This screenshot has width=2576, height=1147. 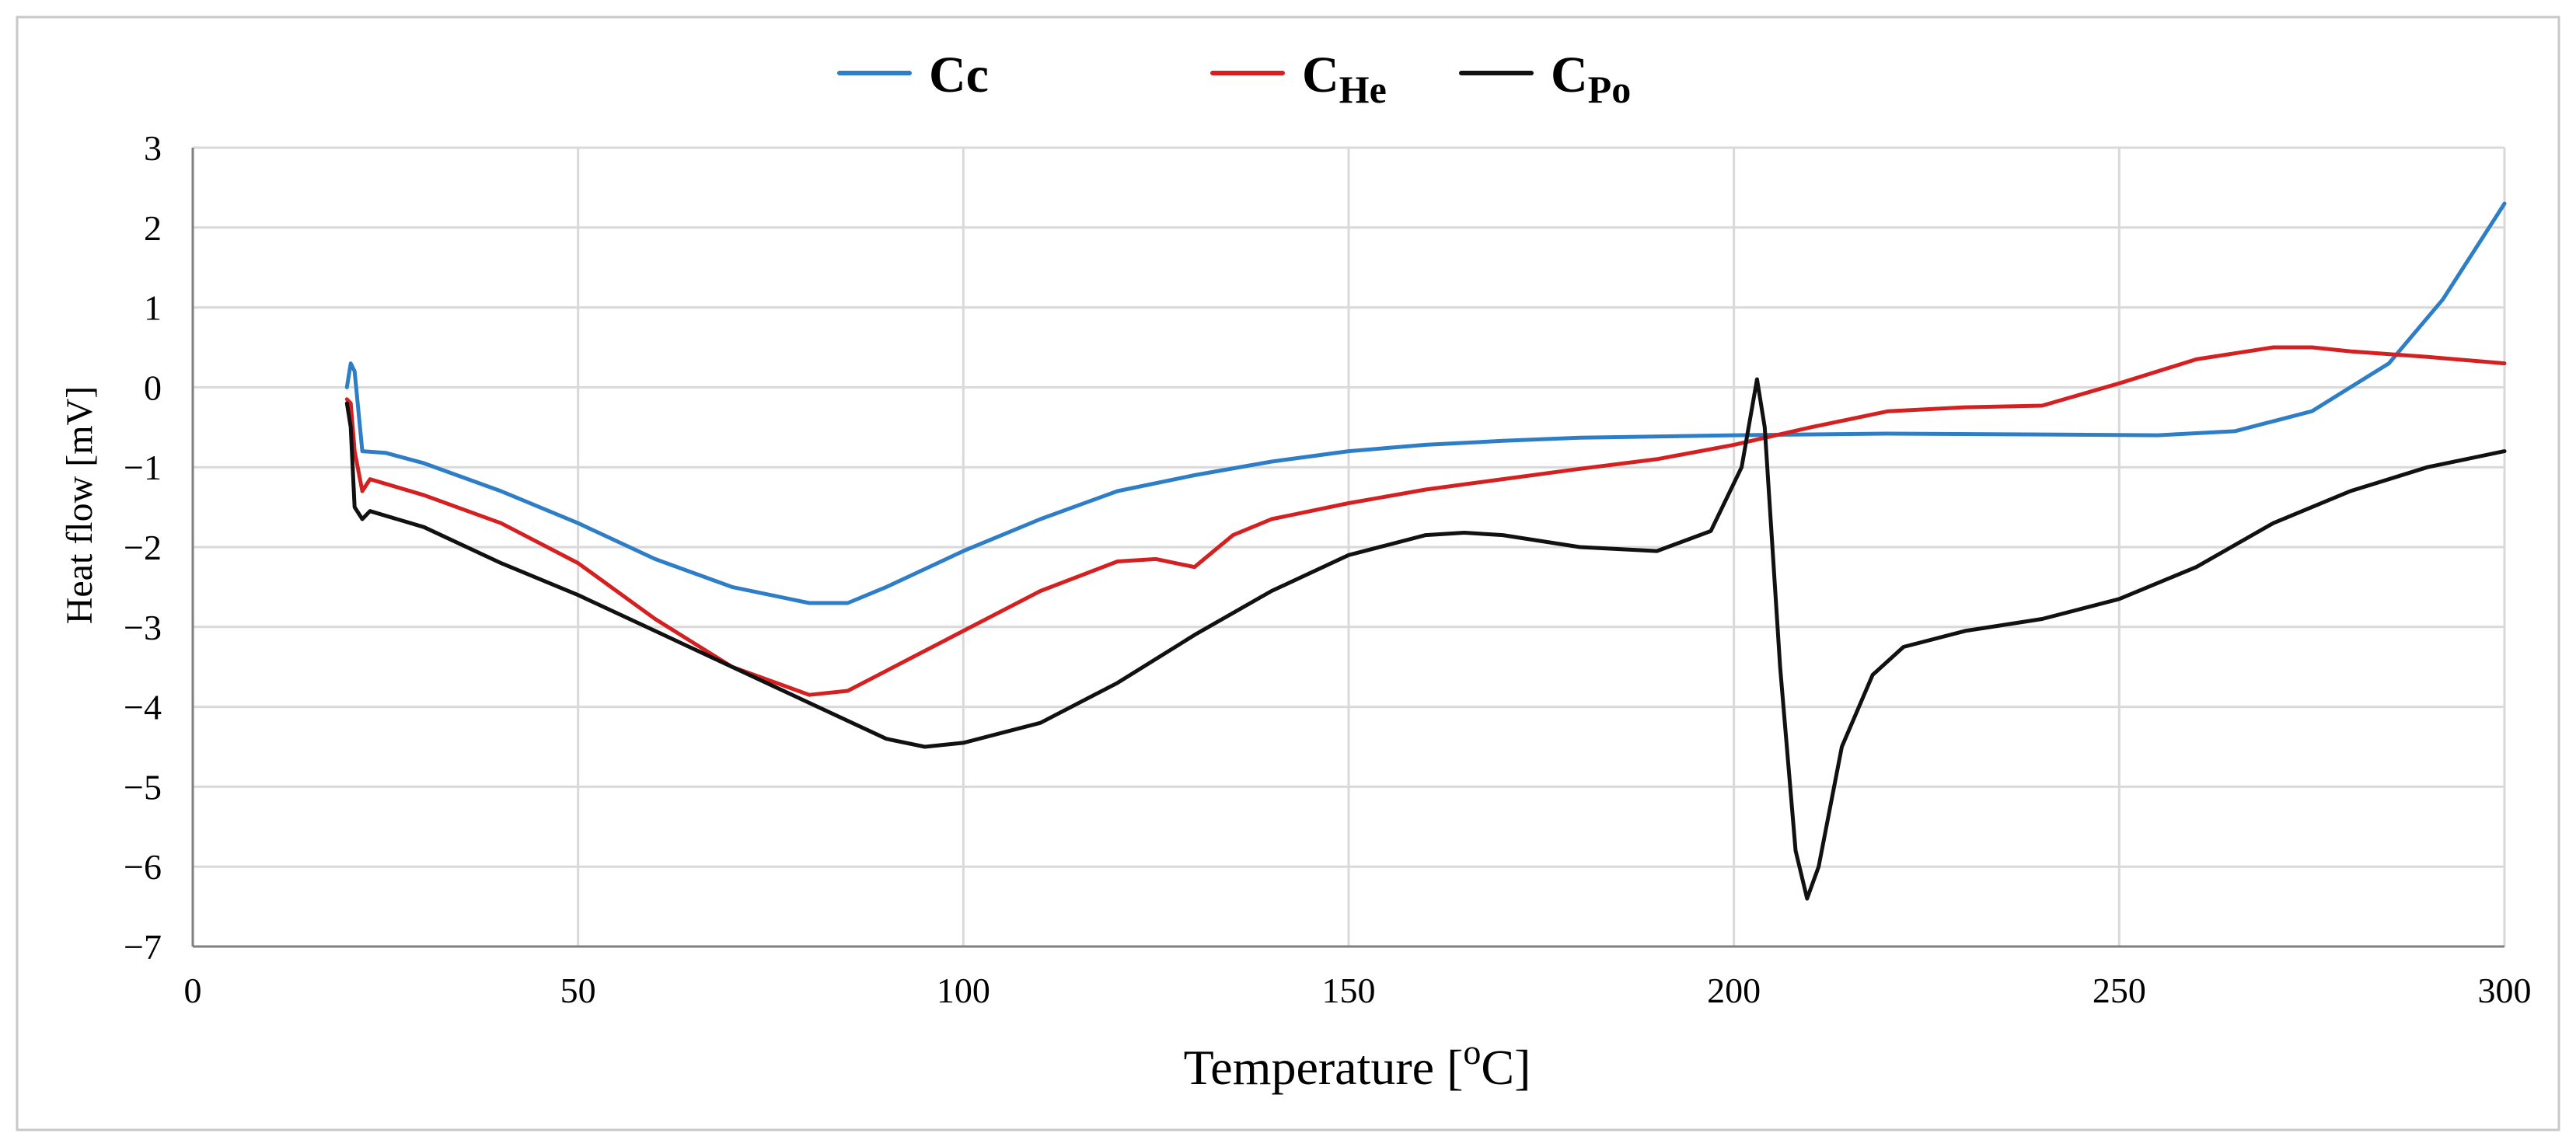 I want to click on legend: Cc CHe CPo, so click(x=1234, y=79).